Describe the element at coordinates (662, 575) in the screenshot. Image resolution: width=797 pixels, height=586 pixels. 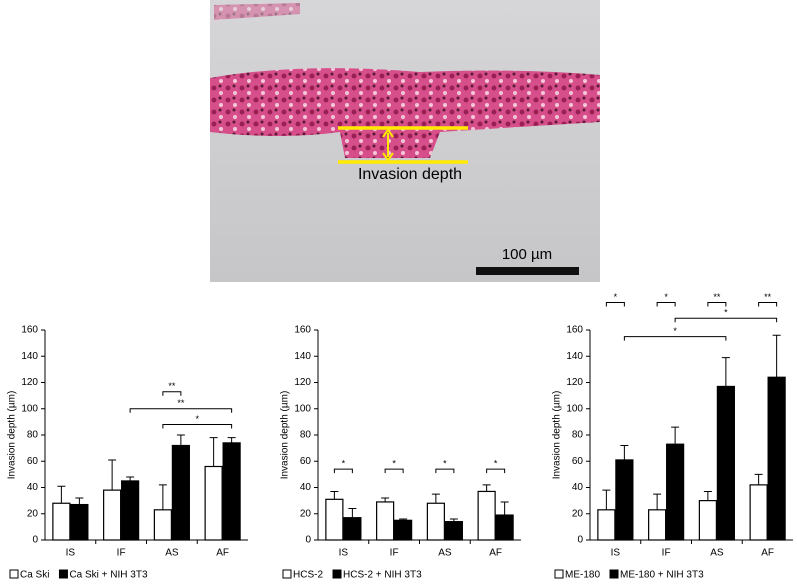
I see `legend-label: ME-180 + NIH 3T3` at that location.